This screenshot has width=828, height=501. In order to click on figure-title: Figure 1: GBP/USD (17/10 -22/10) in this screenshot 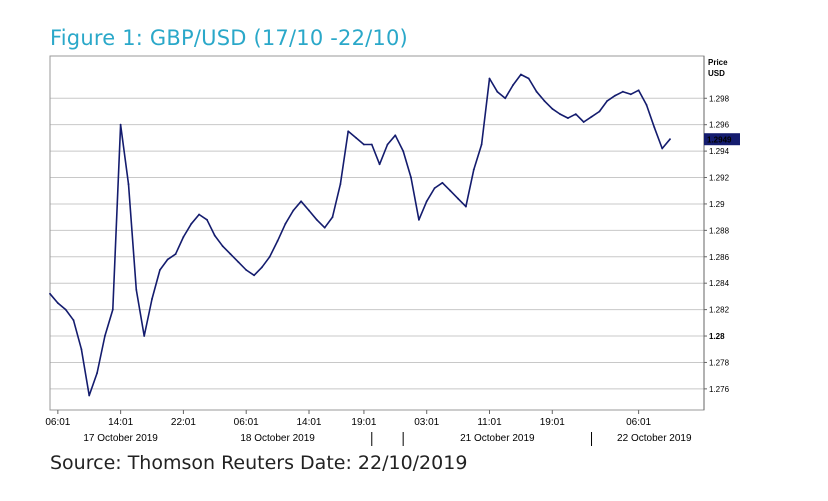, I will do `click(229, 38)`.